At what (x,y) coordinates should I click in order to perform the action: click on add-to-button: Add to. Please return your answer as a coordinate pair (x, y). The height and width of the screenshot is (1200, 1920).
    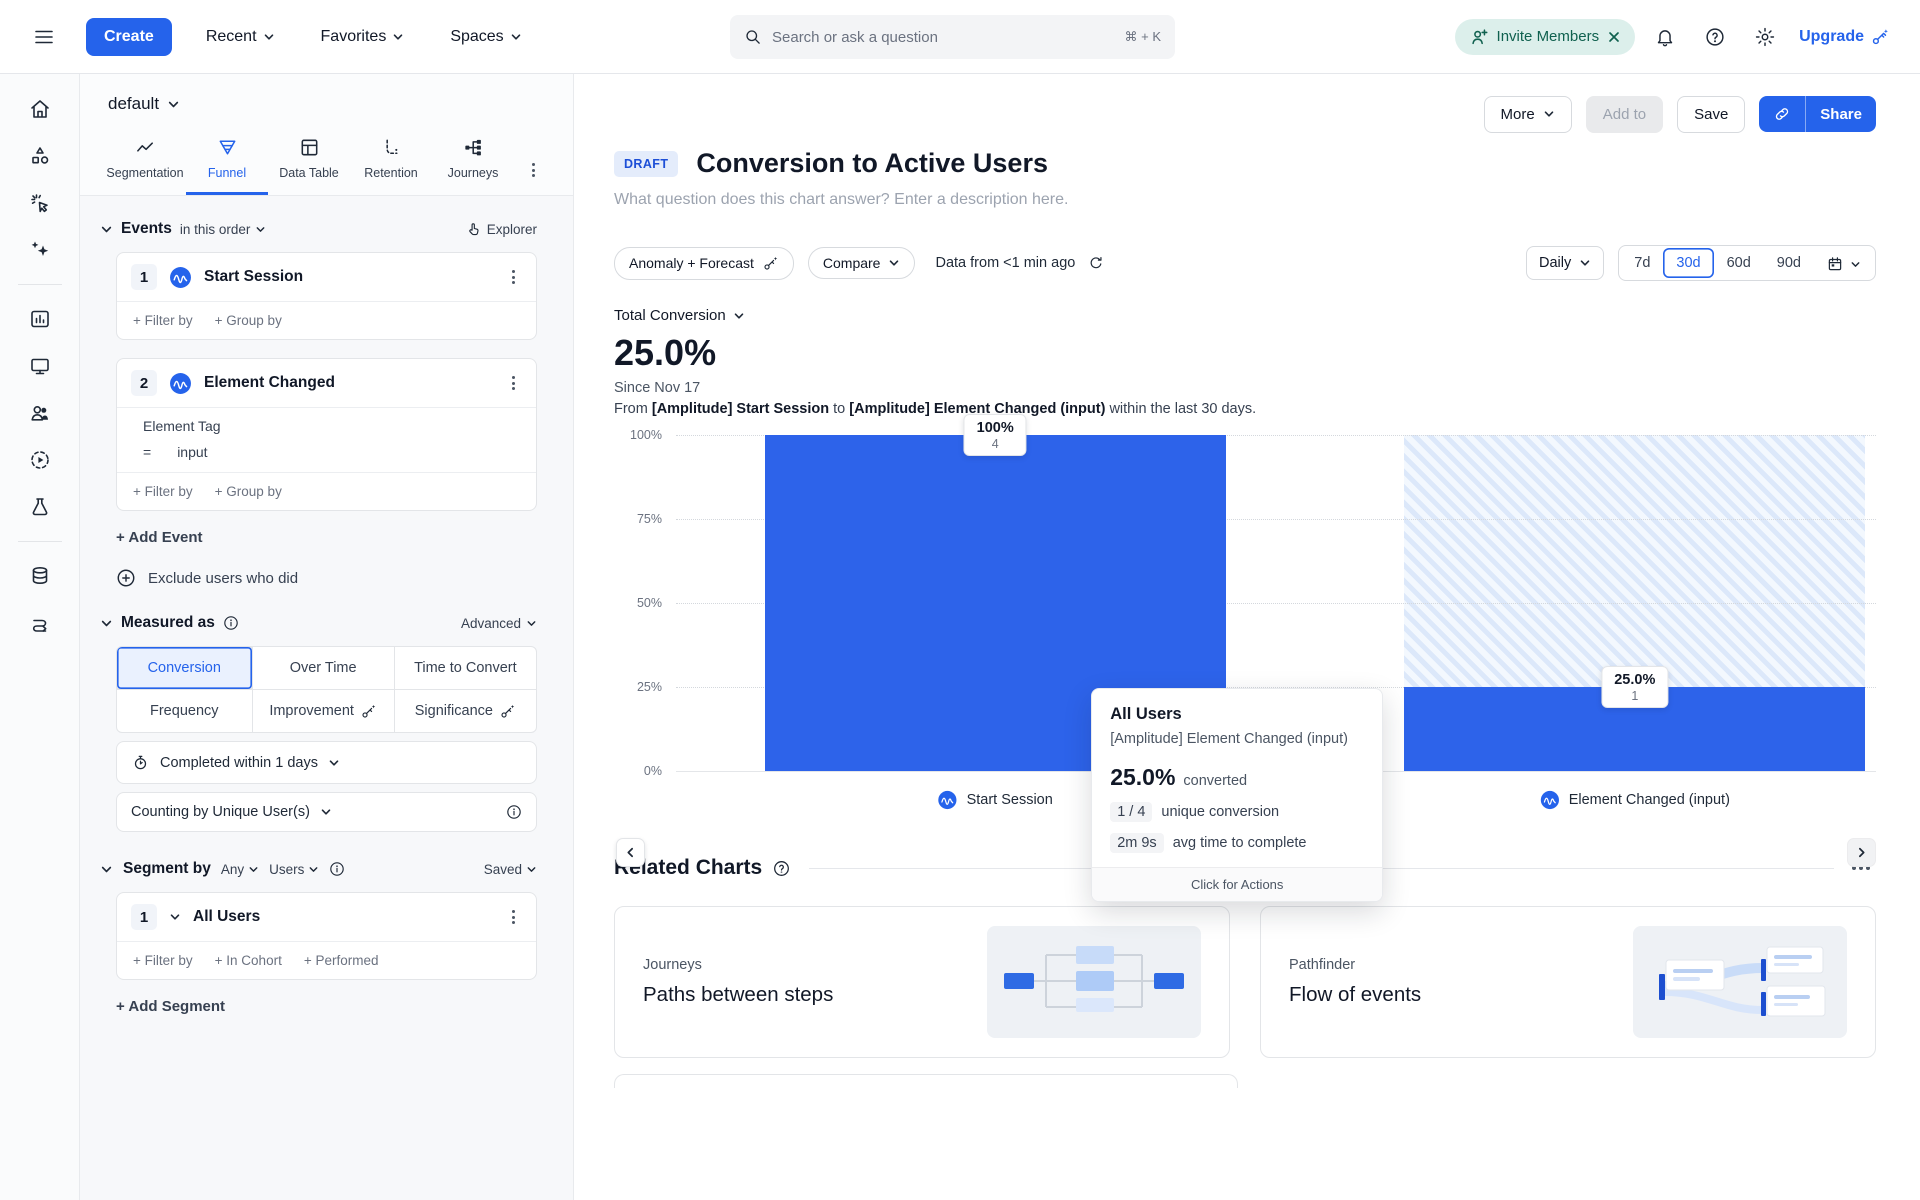
    Looking at the image, I should click on (1624, 114).